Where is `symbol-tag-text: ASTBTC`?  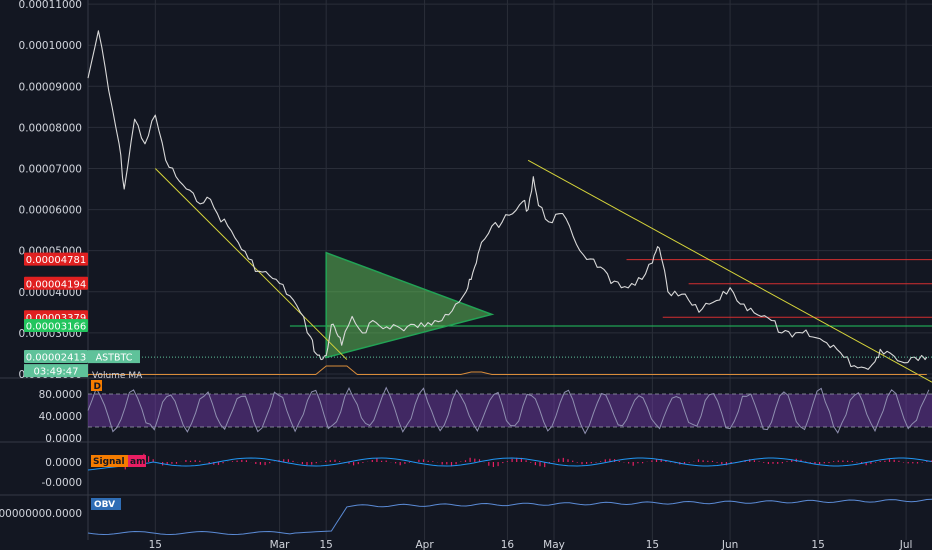 symbol-tag-text: ASTBTC is located at coordinates (114, 358).